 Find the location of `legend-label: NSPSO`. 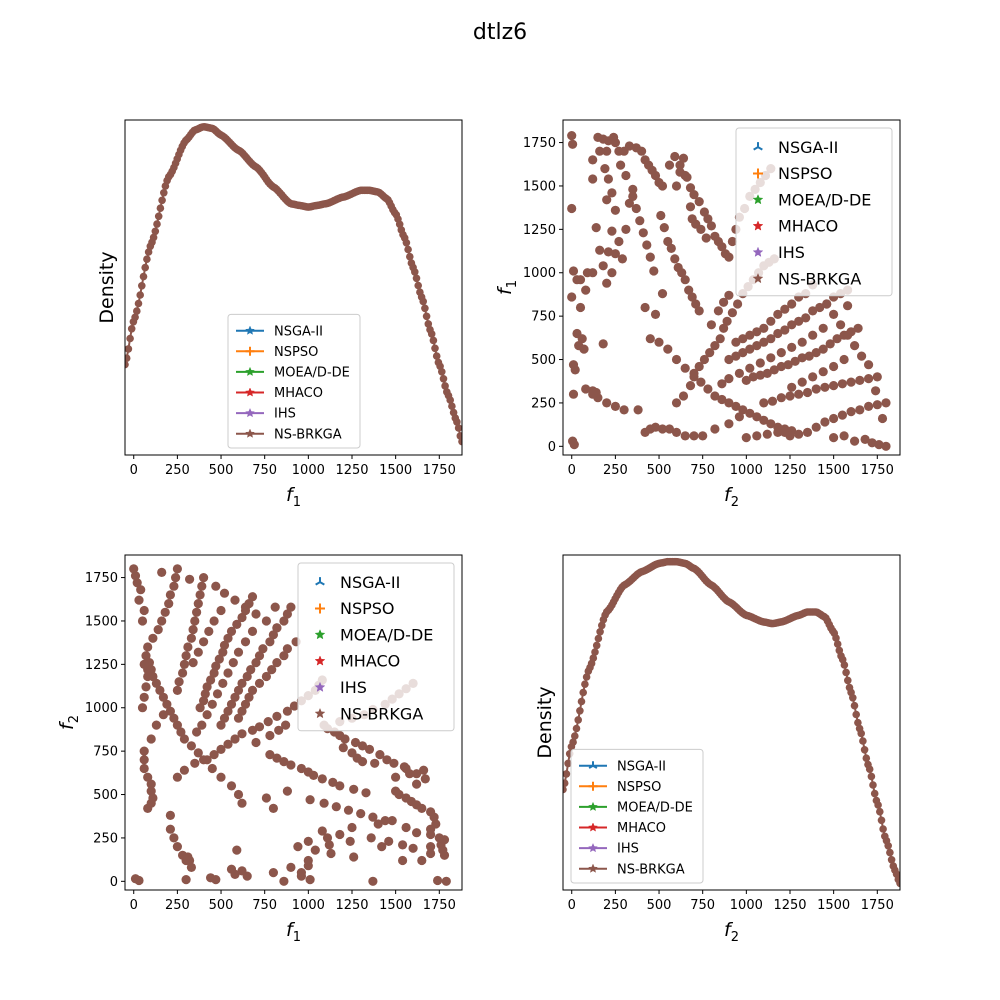

legend-label: NSPSO is located at coordinates (296, 352).